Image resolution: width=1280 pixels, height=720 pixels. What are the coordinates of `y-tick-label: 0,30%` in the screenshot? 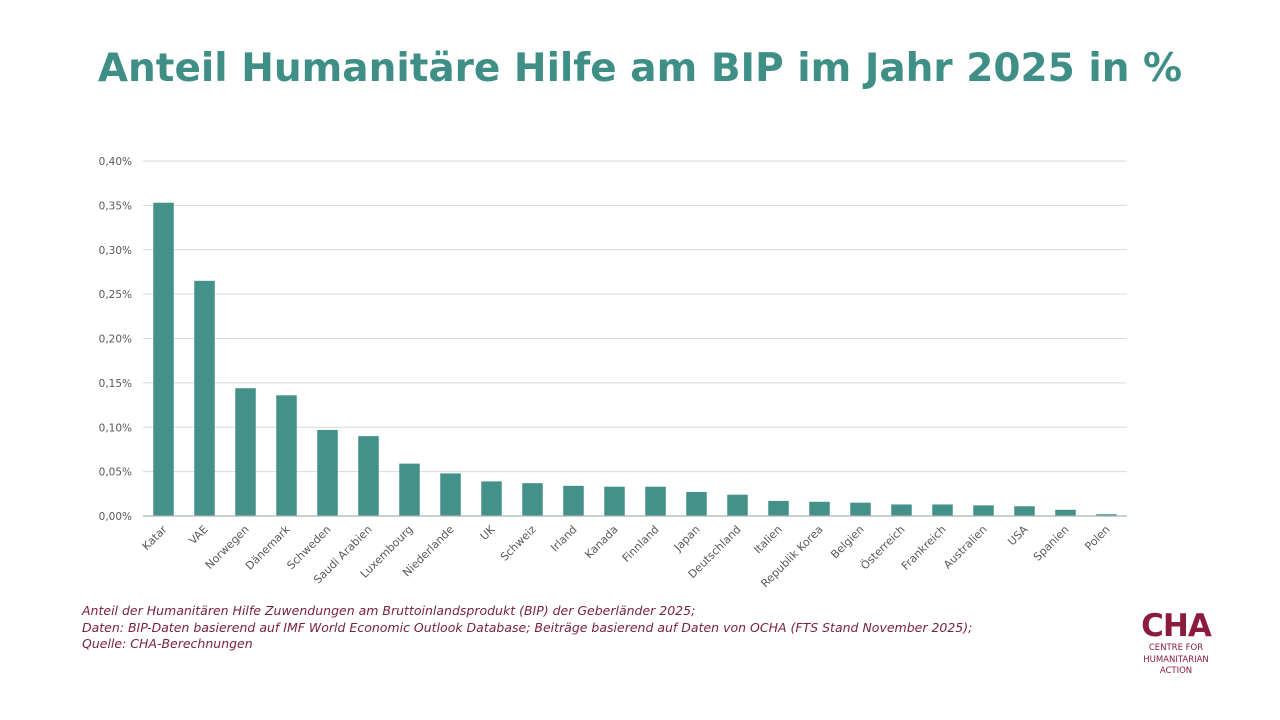 It's located at (115, 251).